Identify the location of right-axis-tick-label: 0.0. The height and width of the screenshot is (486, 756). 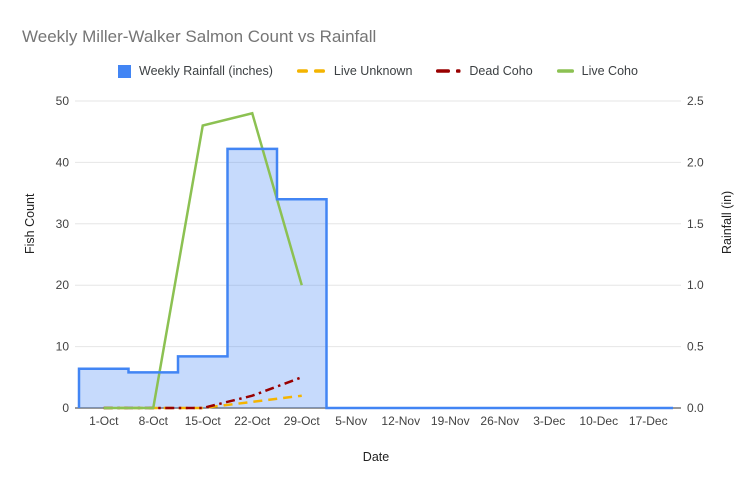
(695, 408).